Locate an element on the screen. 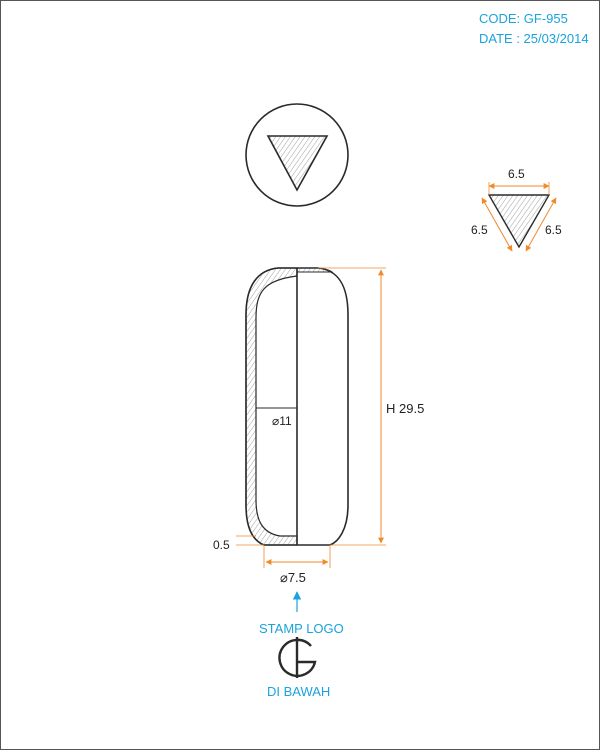 Image resolution: width=600 pixels, height=750 pixels. dim-side-right: 6.5 is located at coordinates (553, 230).